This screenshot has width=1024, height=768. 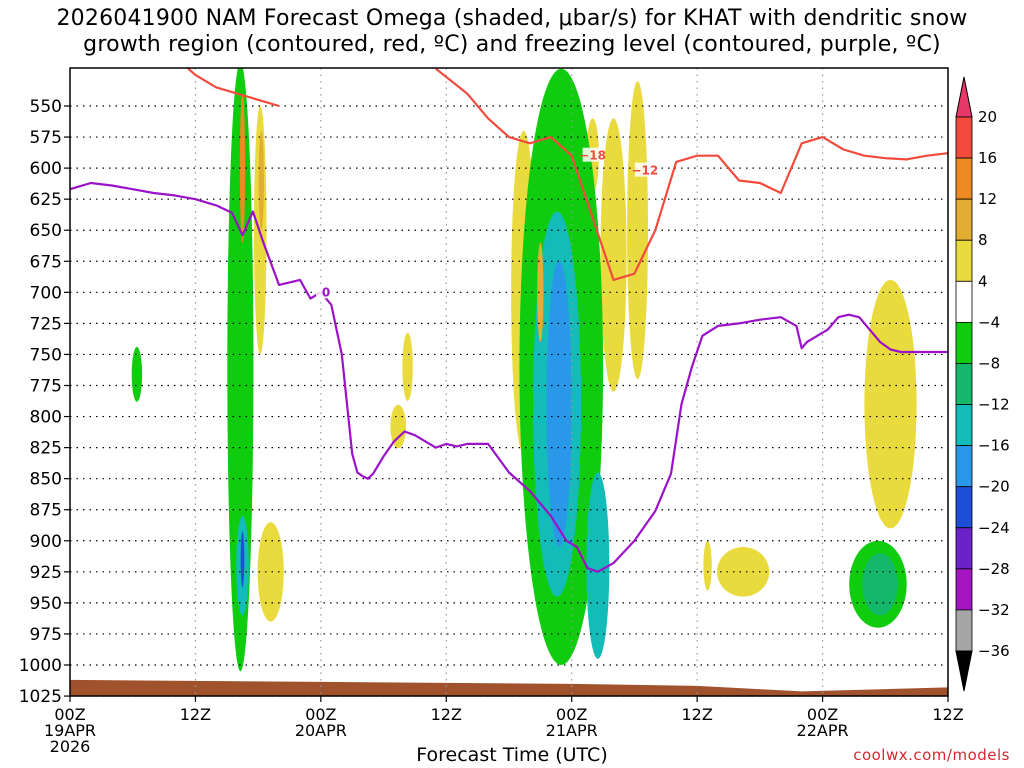 I want to click on x-tick-date-72: 22APR, so click(x=823, y=730).